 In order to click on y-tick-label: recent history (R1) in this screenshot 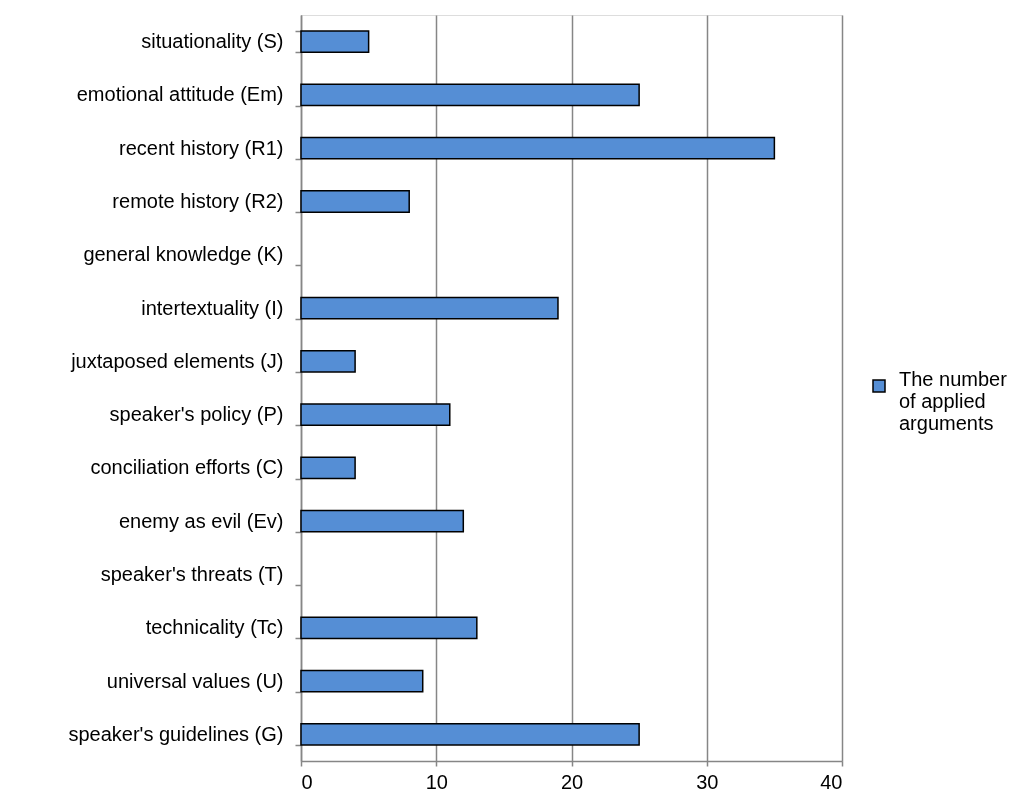, I will do `click(201, 147)`.